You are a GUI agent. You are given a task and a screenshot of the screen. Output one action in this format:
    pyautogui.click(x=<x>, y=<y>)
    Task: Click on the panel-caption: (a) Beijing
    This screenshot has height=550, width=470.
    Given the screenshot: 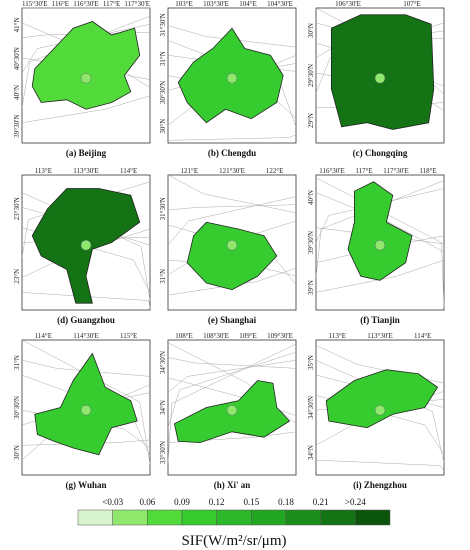 What is the action you would take?
    pyautogui.click(x=86, y=153)
    